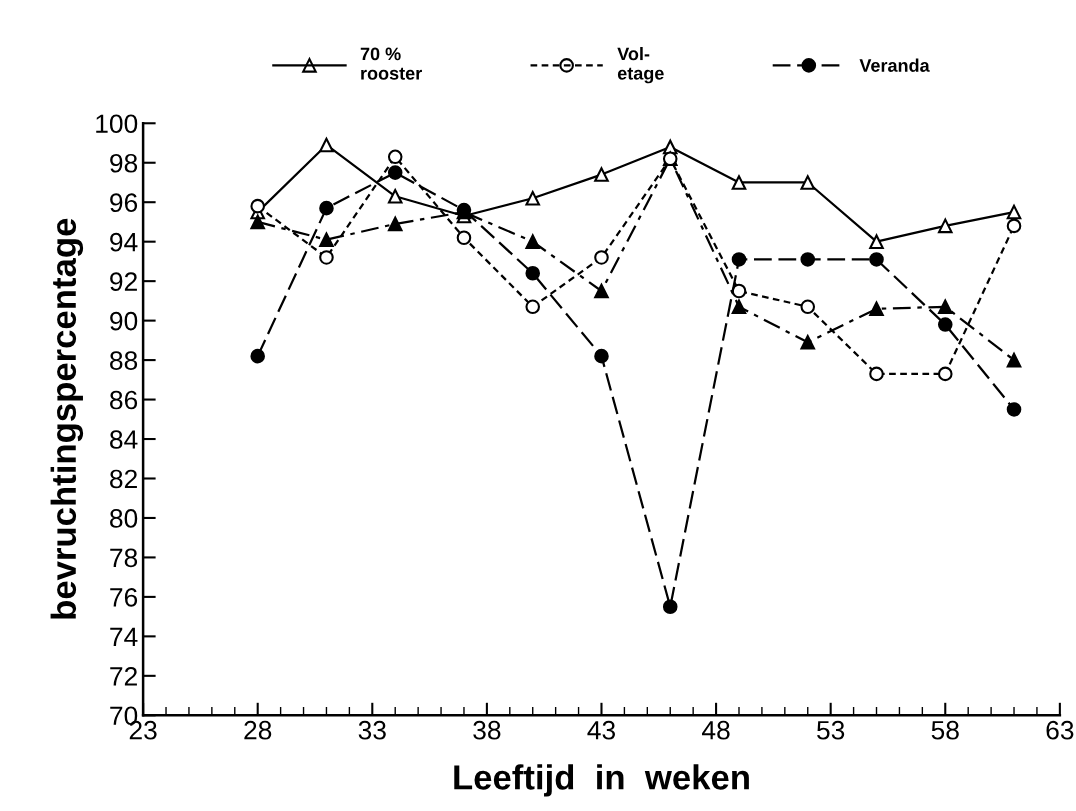  I want to click on x-tick-label: 63, so click(1060, 730).